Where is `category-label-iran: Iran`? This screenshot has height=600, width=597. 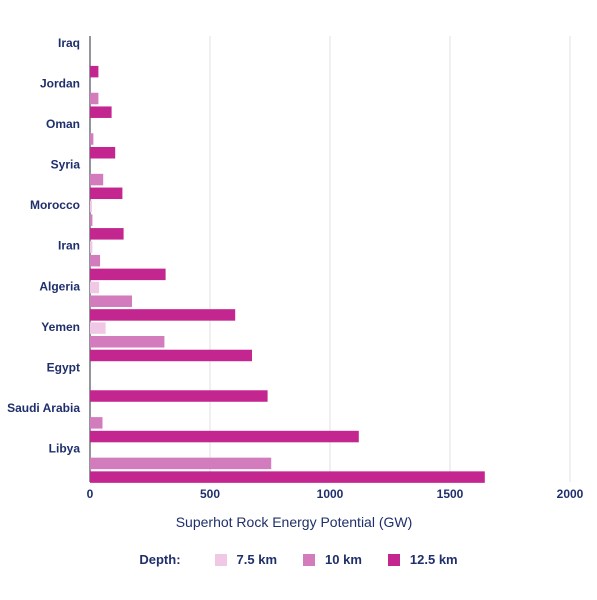 category-label-iran: Iran is located at coordinates (69, 246).